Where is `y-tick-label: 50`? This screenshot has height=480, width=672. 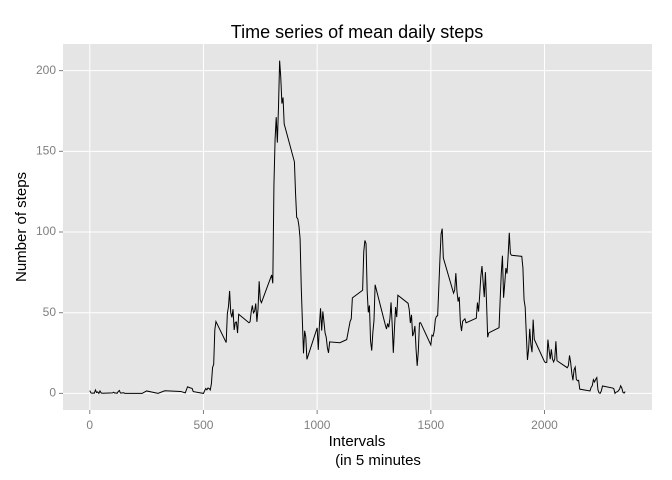
y-tick-label: 50 is located at coordinates (50, 312).